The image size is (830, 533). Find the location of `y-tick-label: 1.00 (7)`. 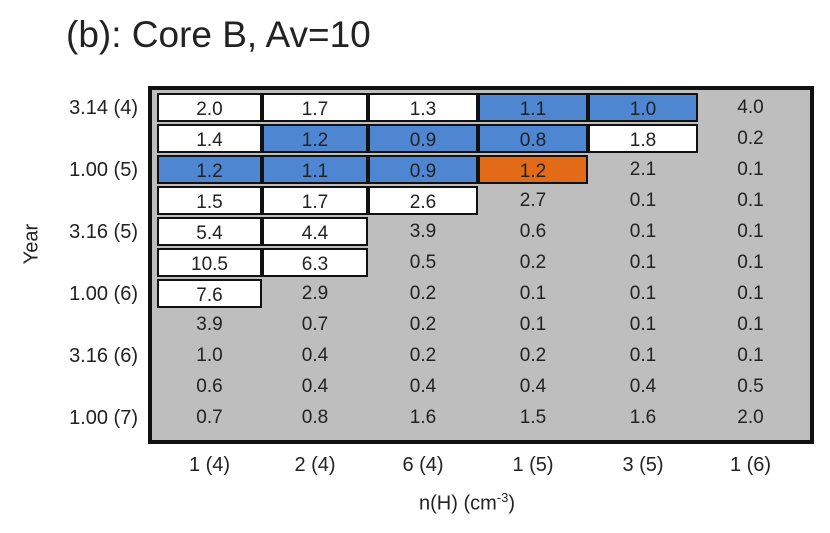

y-tick-label: 1.00 (7) is located at coordinates (103, 417).